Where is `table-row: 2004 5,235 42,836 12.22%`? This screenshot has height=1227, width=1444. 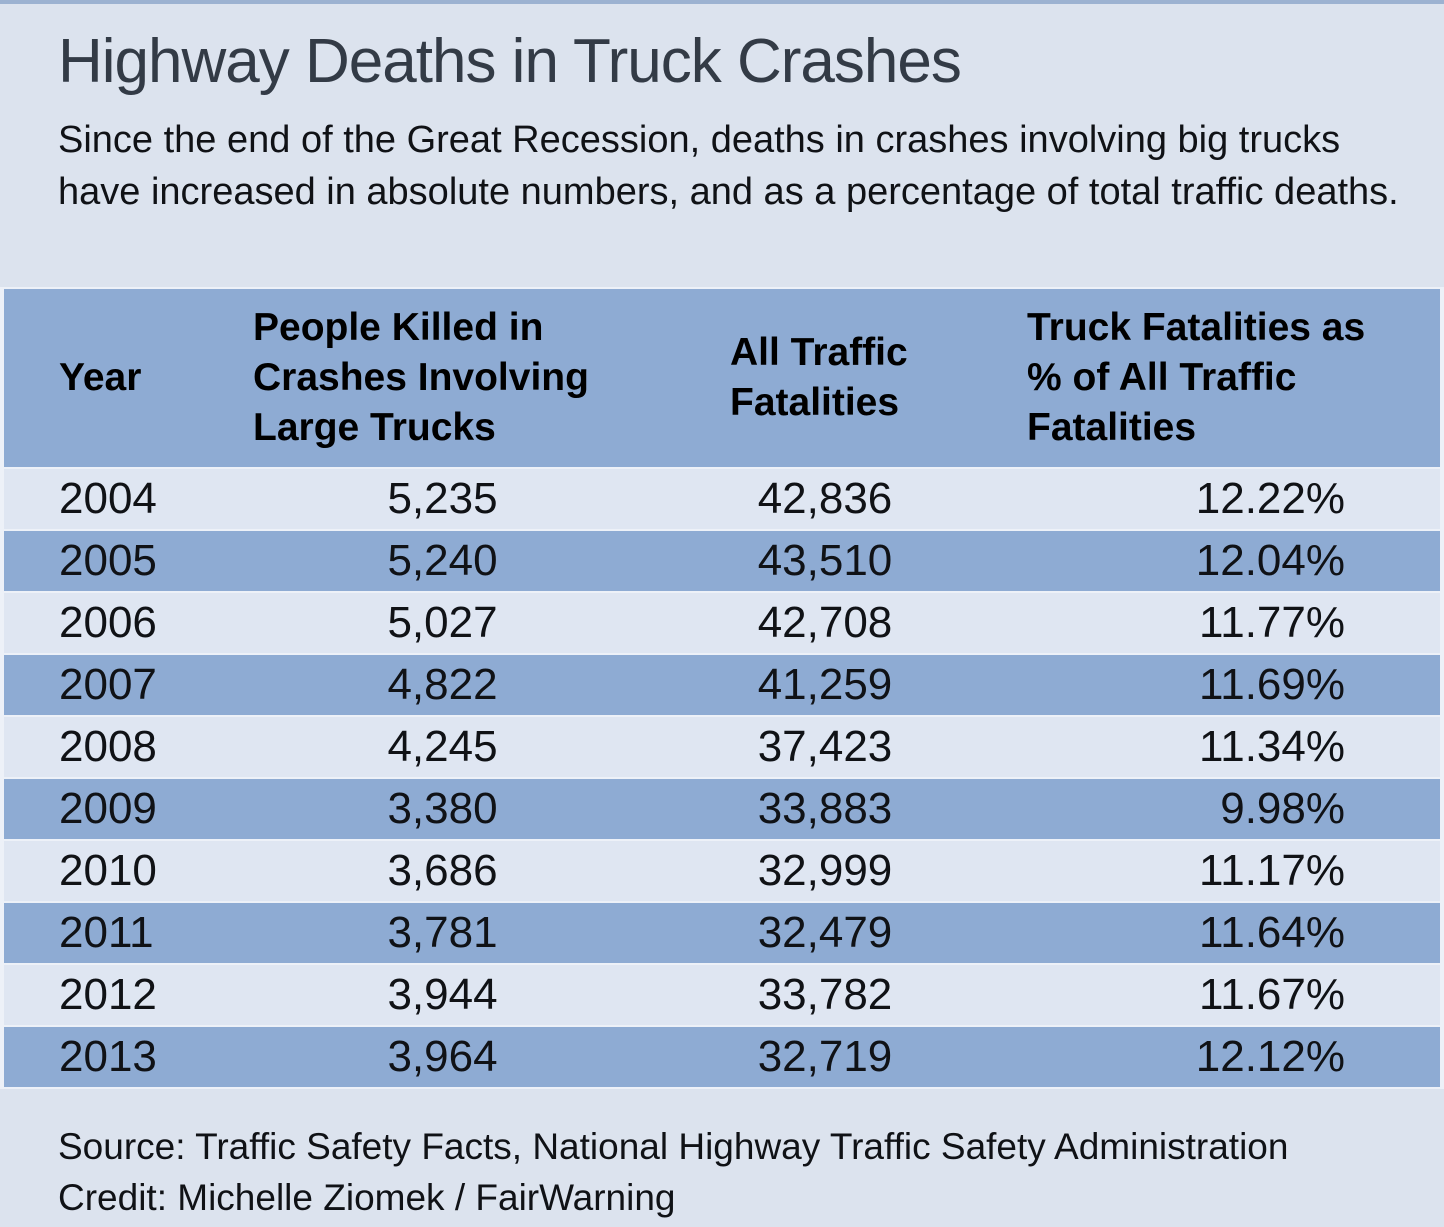 table-row: 2004 5,235 42,836 12.22% is located at coordinates (722, 500).